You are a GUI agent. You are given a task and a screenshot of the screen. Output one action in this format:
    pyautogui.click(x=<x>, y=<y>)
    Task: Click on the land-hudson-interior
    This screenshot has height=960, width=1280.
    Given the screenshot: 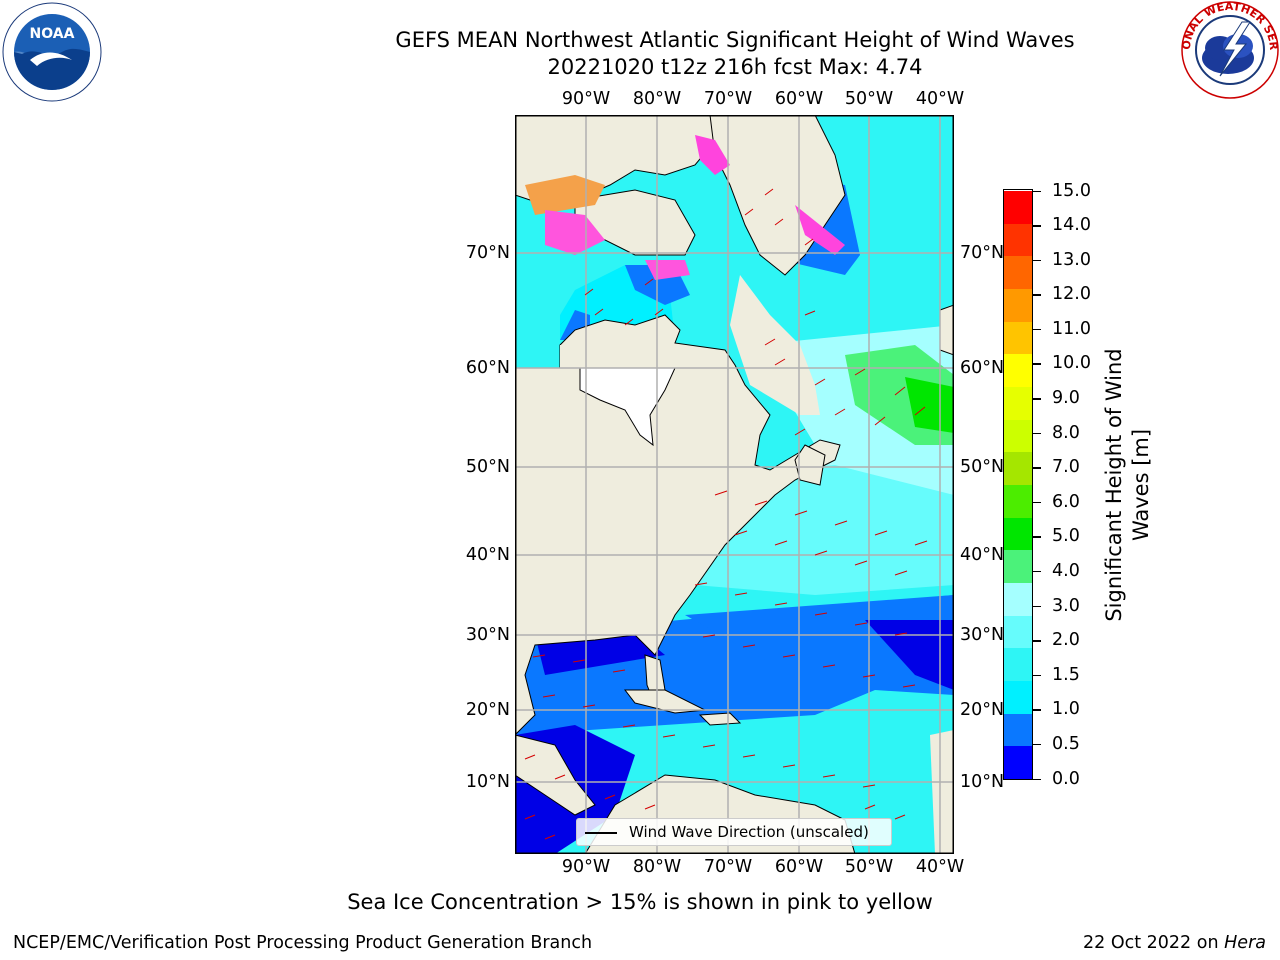 What is the action you would take?
    pyautogui.click(x=617, y=356)
    